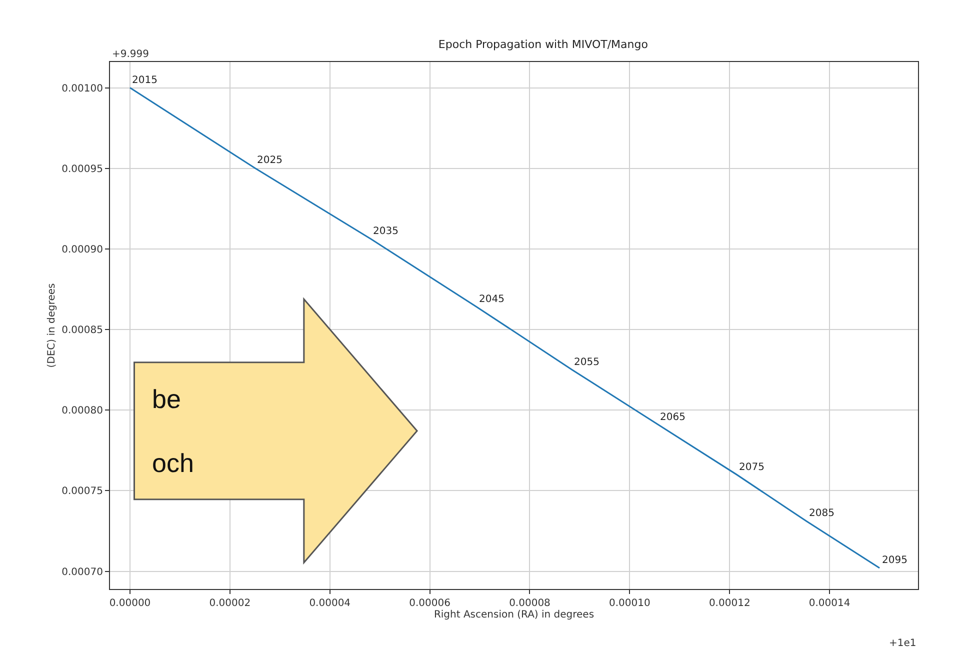 Image resolution: width=953 pixels, height=651 pixels. Describe the element at coordinates (514, 615) in the screenshot. I see `x-axis-title: Right Ascension (RA) in degrees` at that location.